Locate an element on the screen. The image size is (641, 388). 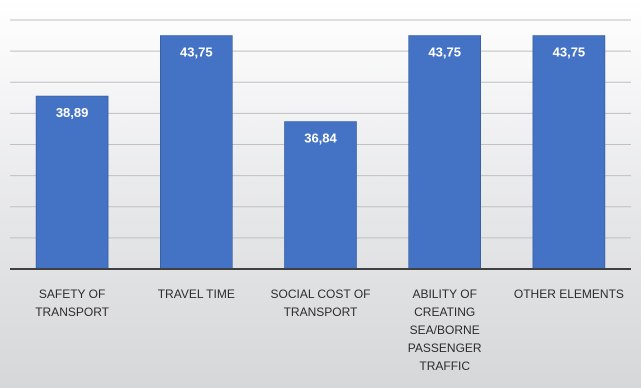
category-label-line: TRAVEL TIME is located at coordinates (196, 294).